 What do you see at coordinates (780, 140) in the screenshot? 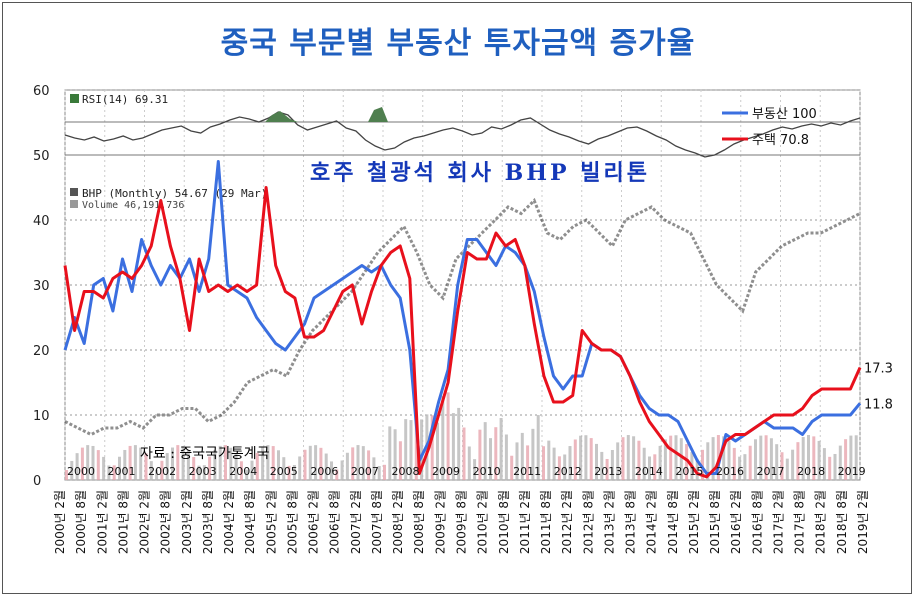
I see `legend-label: 주택 70.8` at bounding box center [780, 140].